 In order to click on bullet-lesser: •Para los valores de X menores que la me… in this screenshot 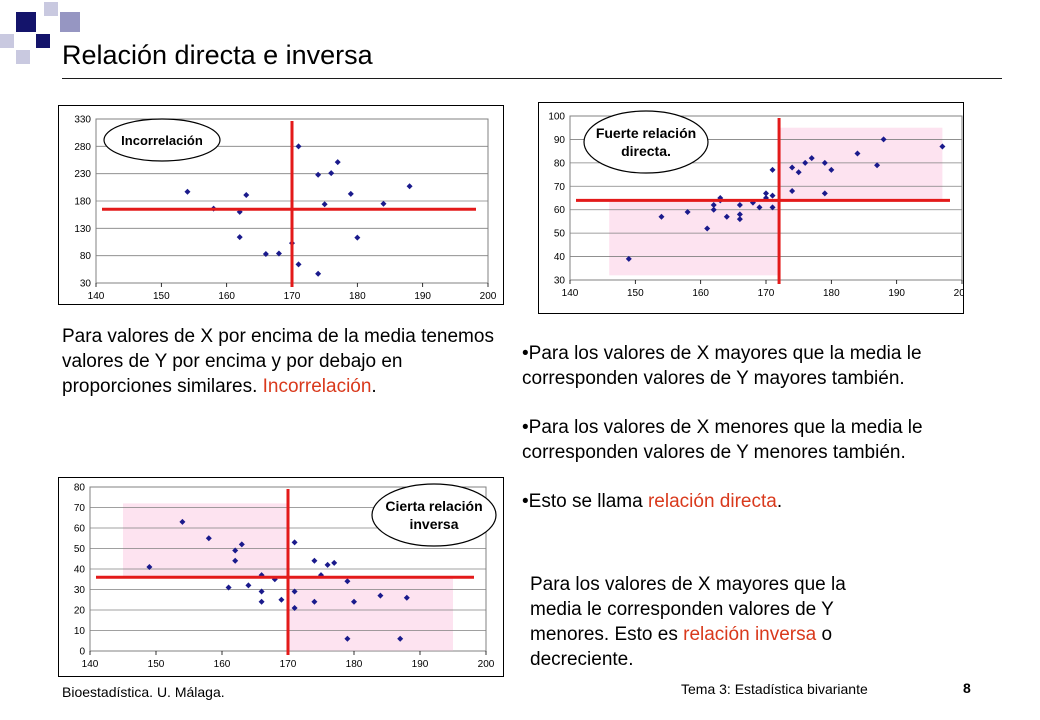, I will do `click(722, 440)`.